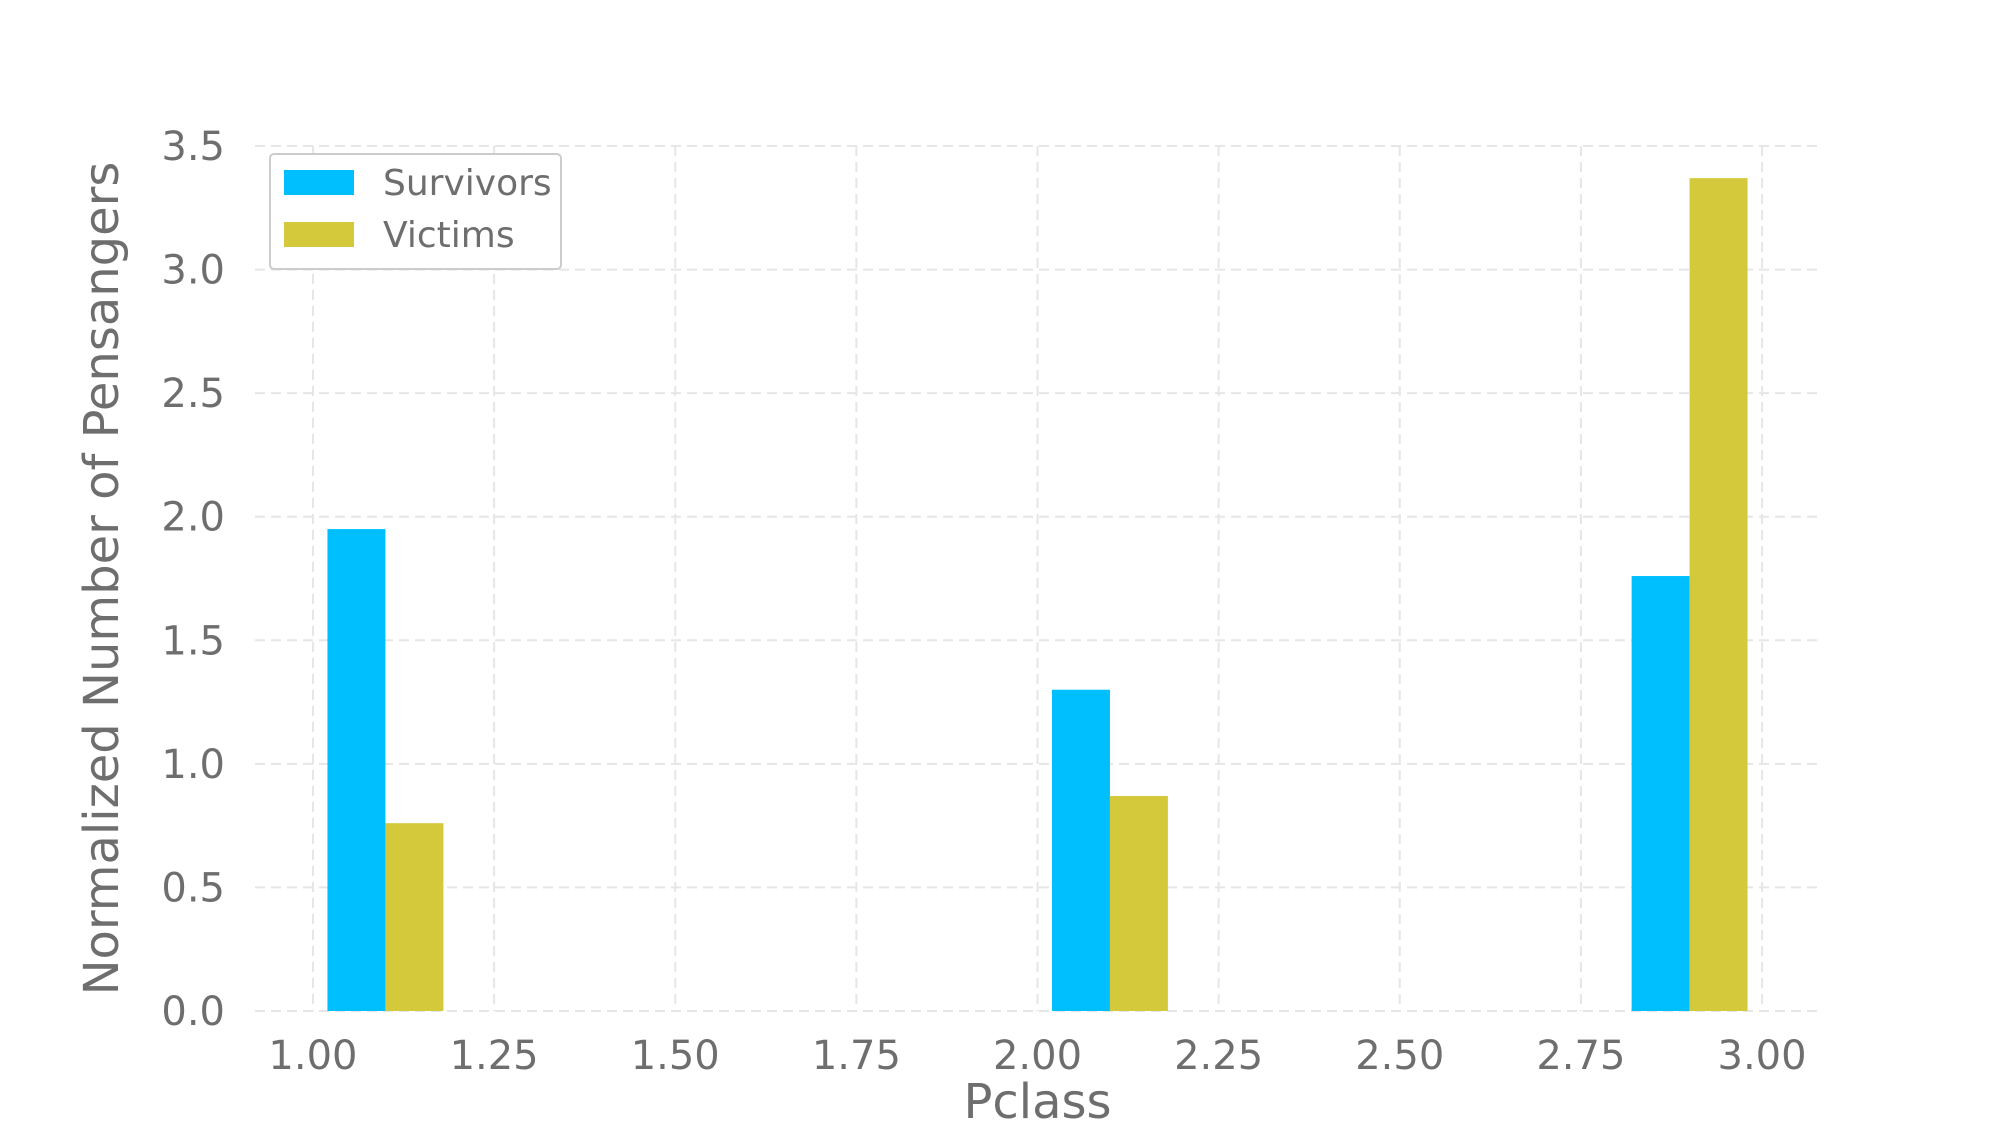 The image size is (2000, 1129). What do you see at coordinates (415, 211) in the screenshot?
I see `legend: Survivors Victims` at bounding box center [415, 211].